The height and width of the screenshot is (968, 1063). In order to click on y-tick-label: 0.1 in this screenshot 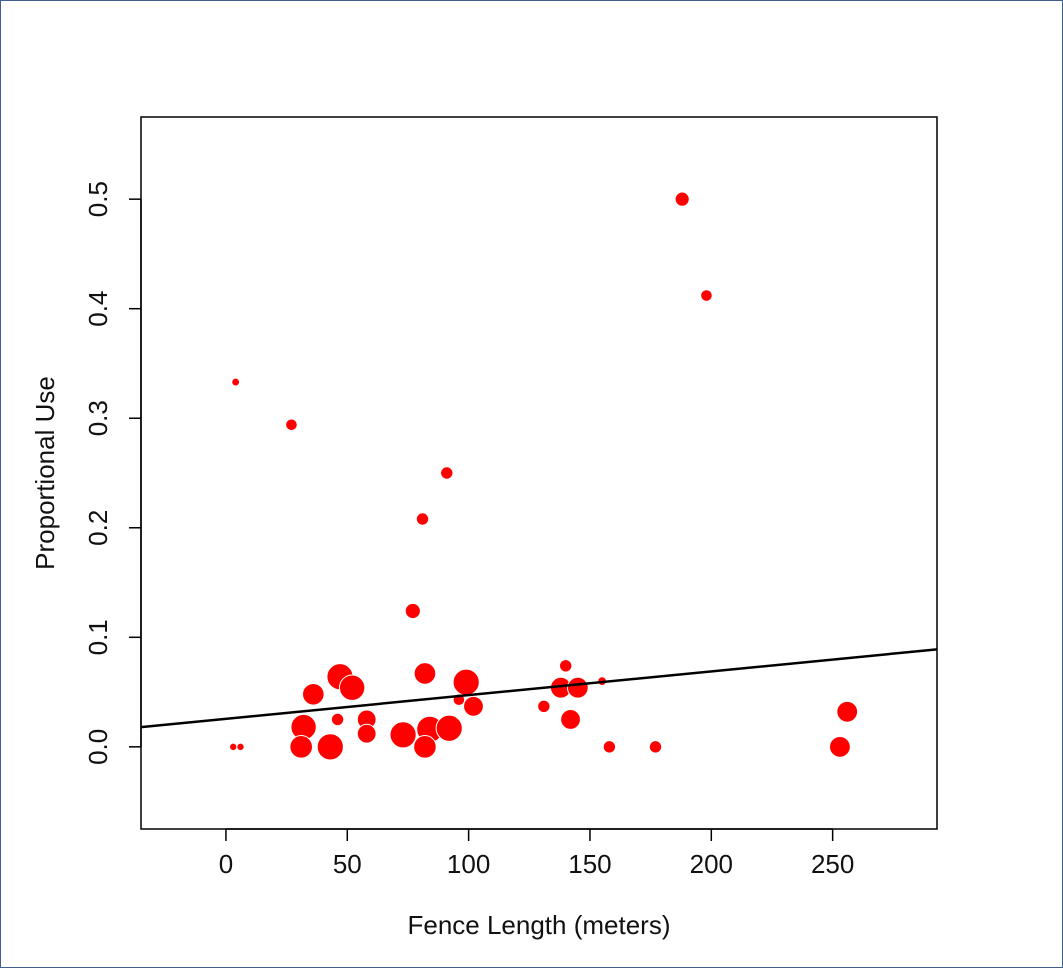, I will do `click(98, 637)`.